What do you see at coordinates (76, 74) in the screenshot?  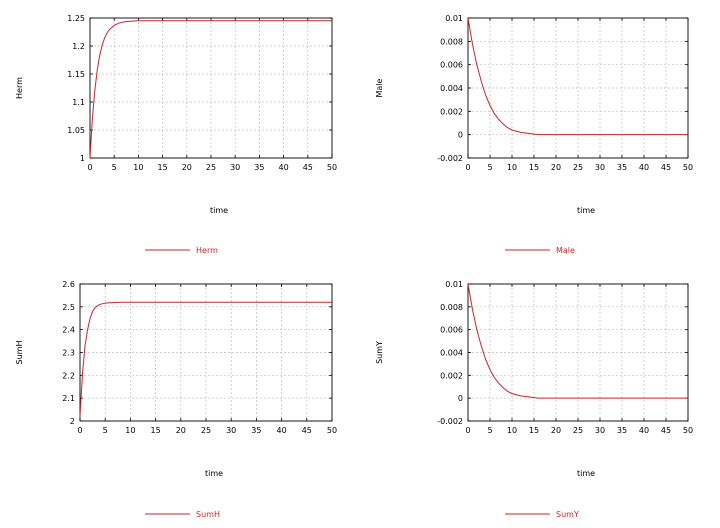 I see `y-tick-label: 1.15` at bounding box center [76, 74].